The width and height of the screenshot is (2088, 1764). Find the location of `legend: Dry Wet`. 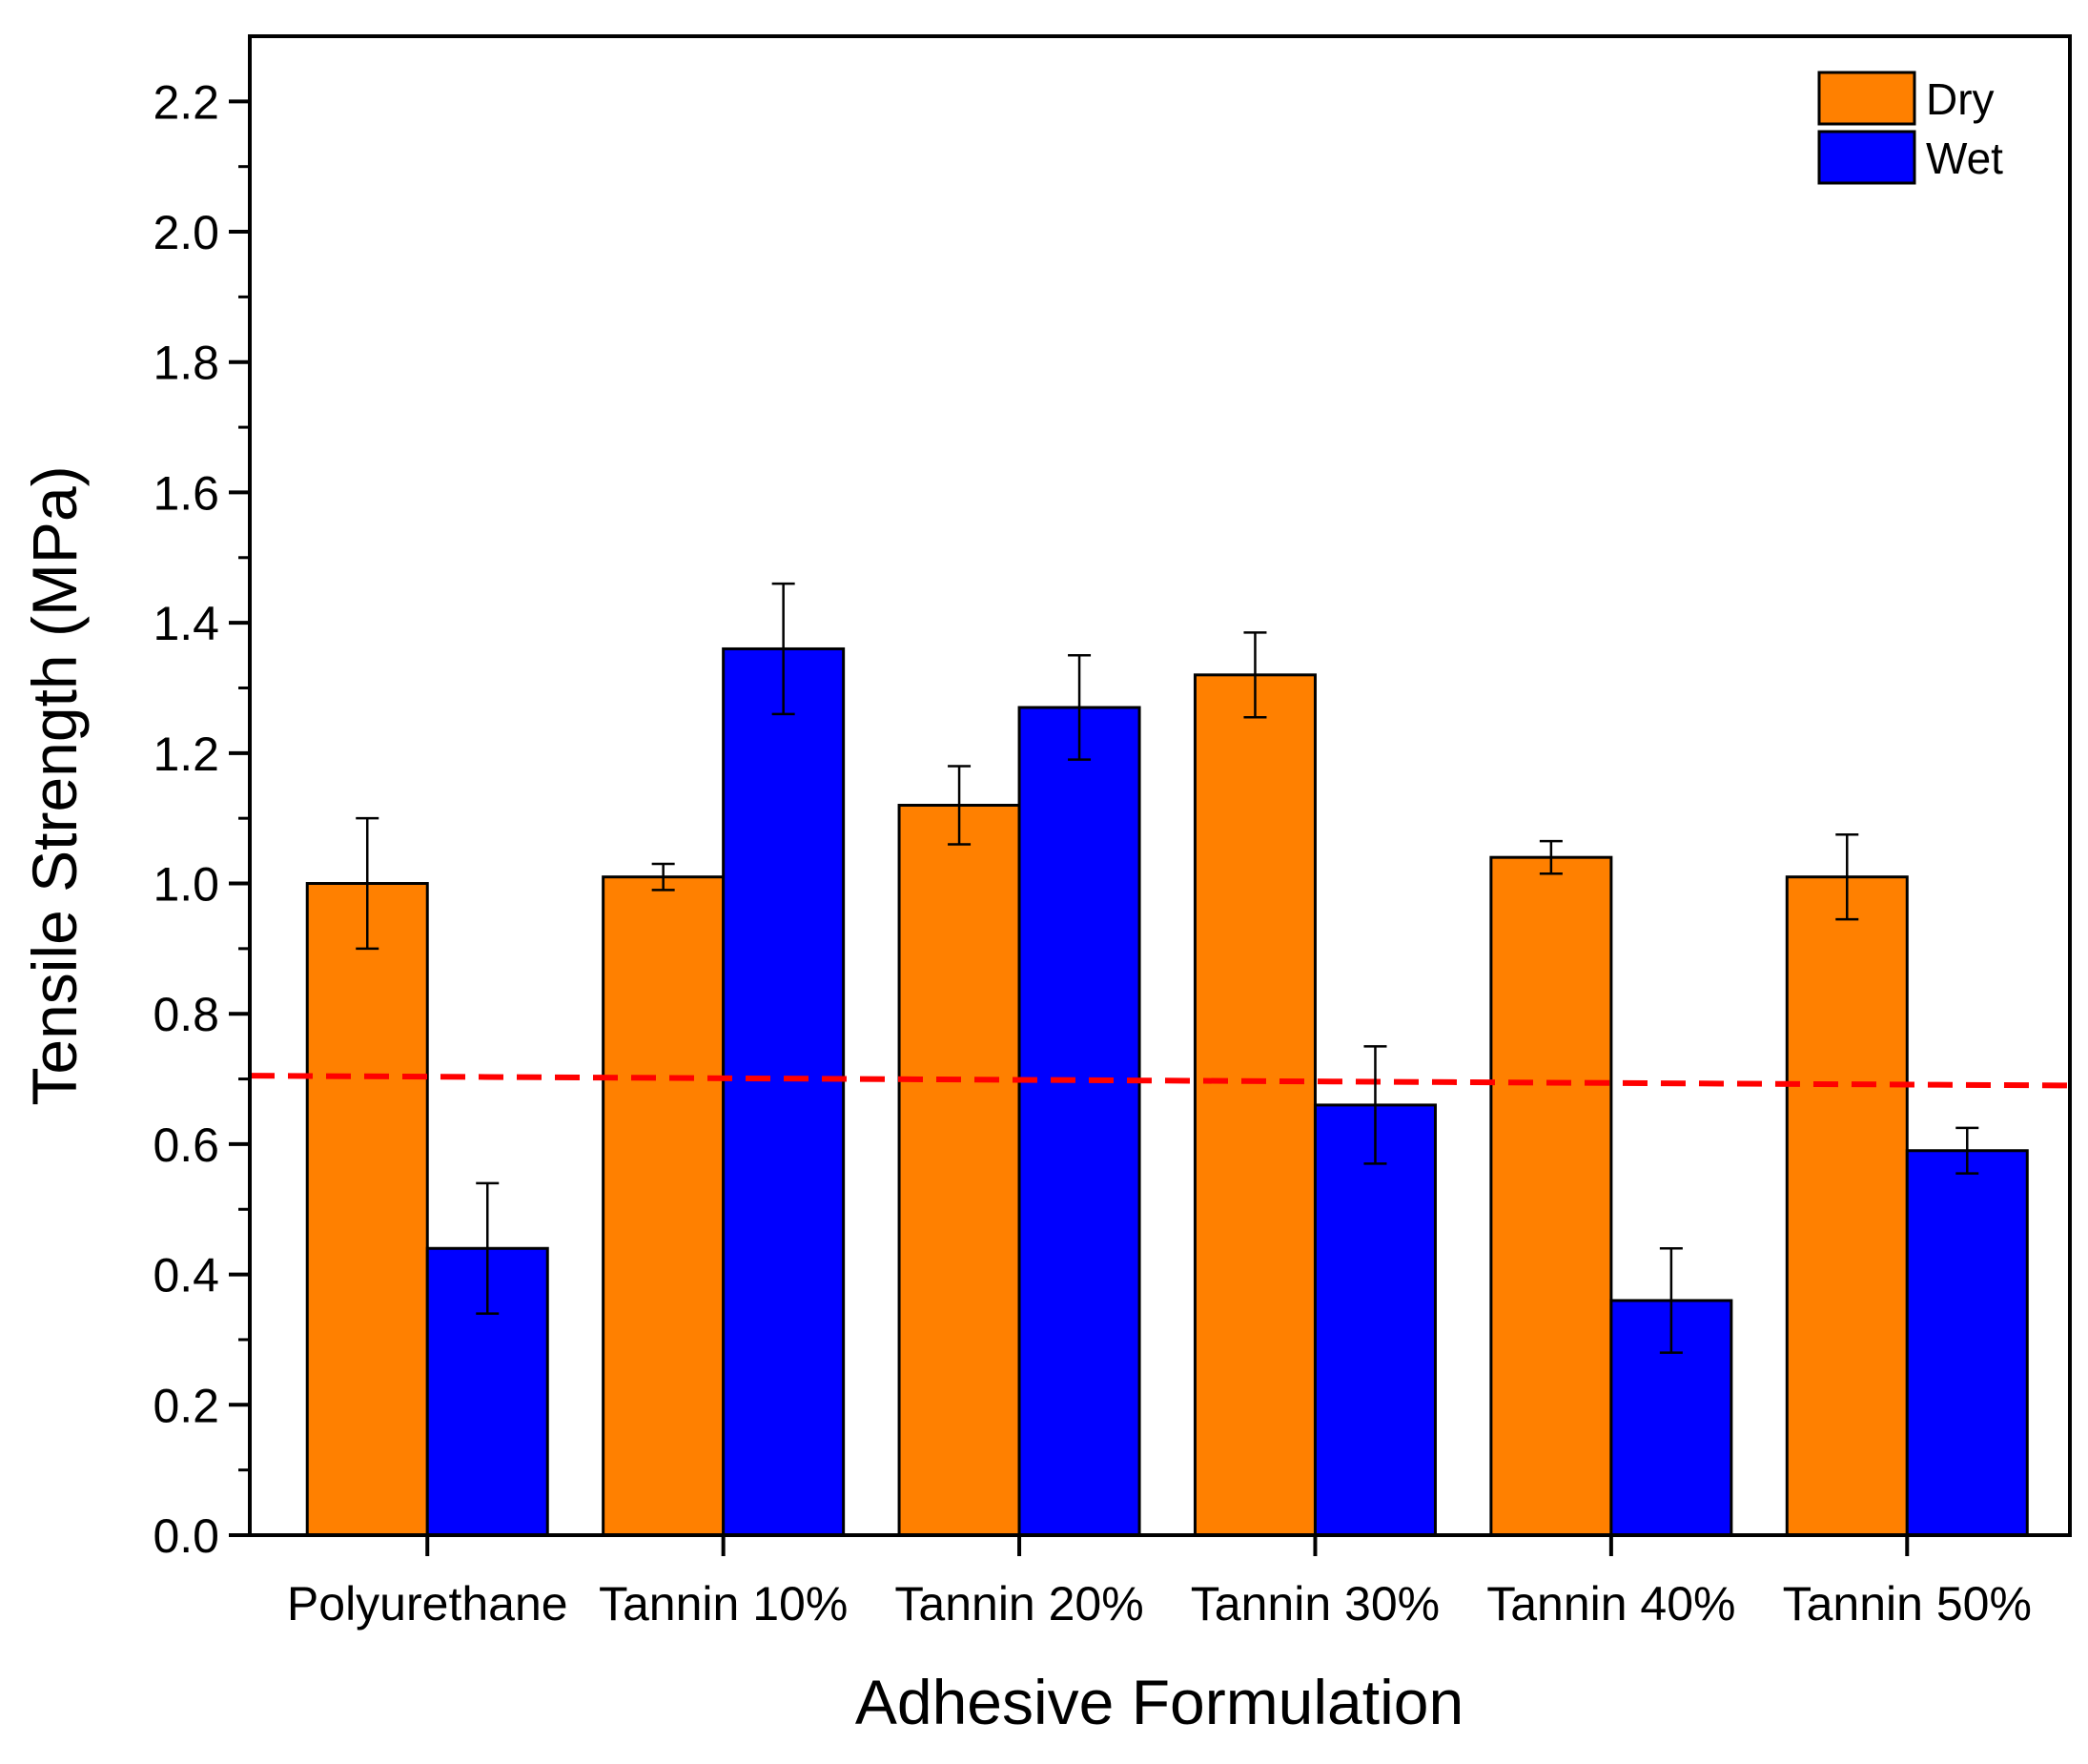

legend: Dry Wet is located at coordinates (1910, 128).